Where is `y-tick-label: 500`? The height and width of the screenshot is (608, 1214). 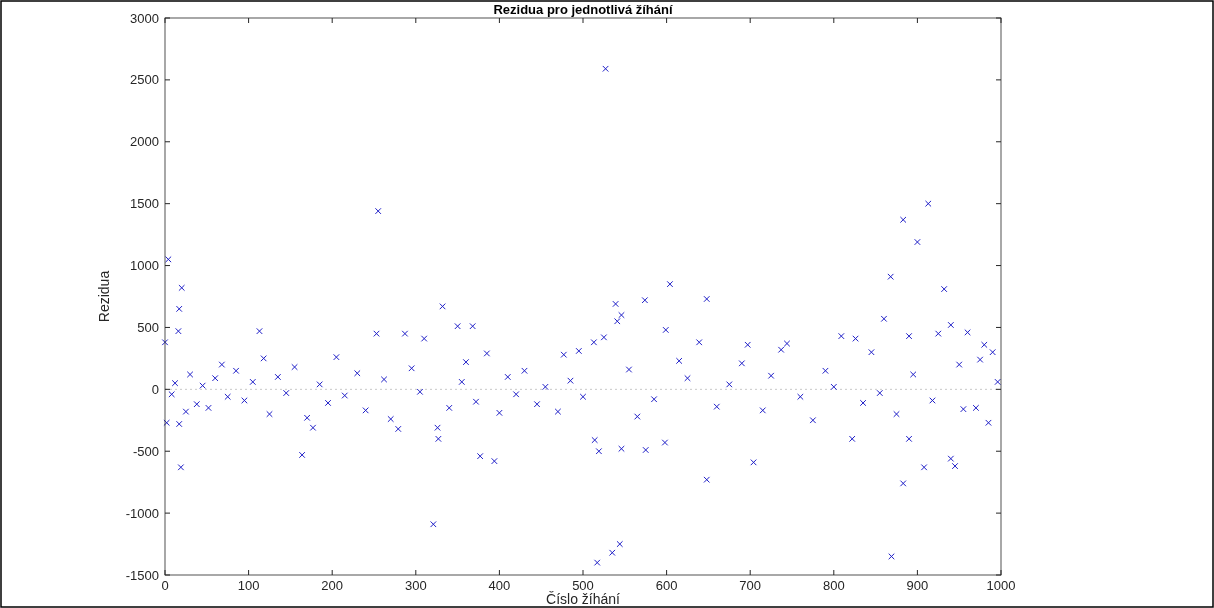 y-tick-label: 500 is located at coordinates (148, 327).